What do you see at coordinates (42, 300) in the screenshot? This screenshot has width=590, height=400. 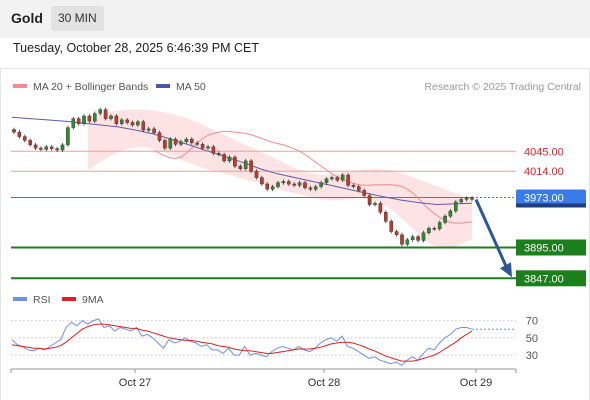 I see `legend-label-rsi: RSI` at bounding box center [42, 300].